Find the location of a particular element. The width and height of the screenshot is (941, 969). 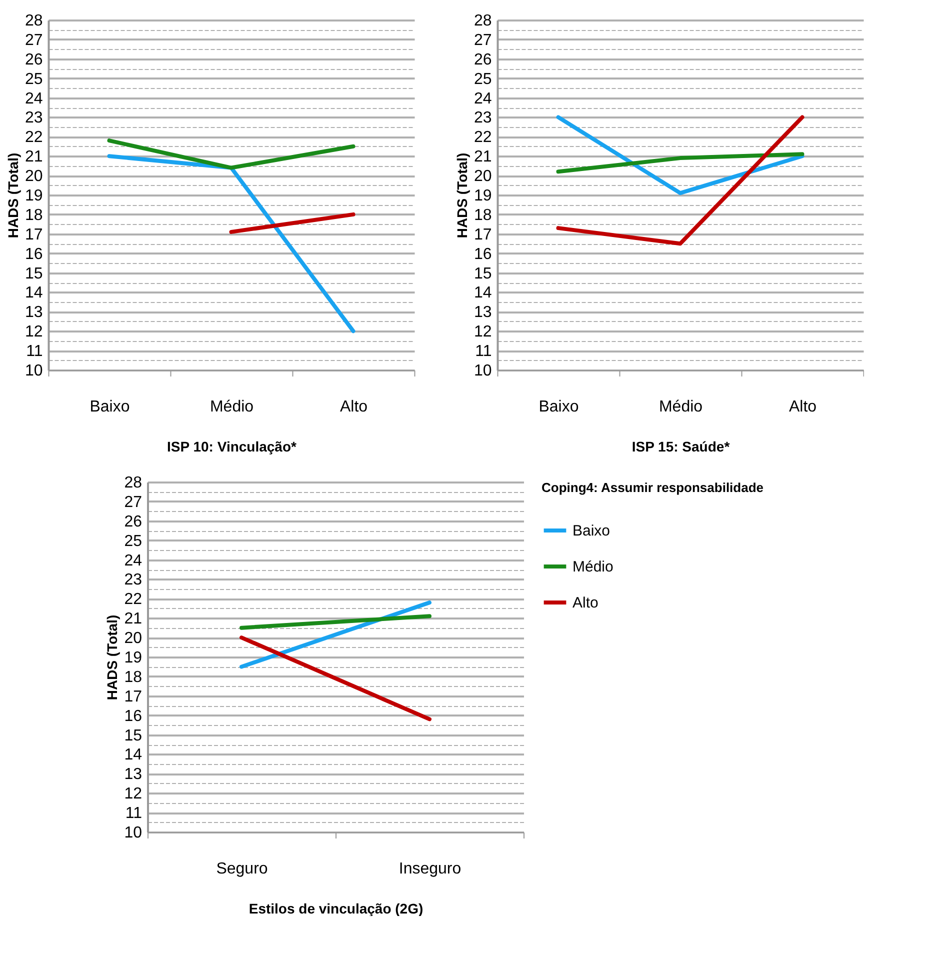

legend-title: Coping4: Assumir responsabilidade is located at coordinates (653, 487).